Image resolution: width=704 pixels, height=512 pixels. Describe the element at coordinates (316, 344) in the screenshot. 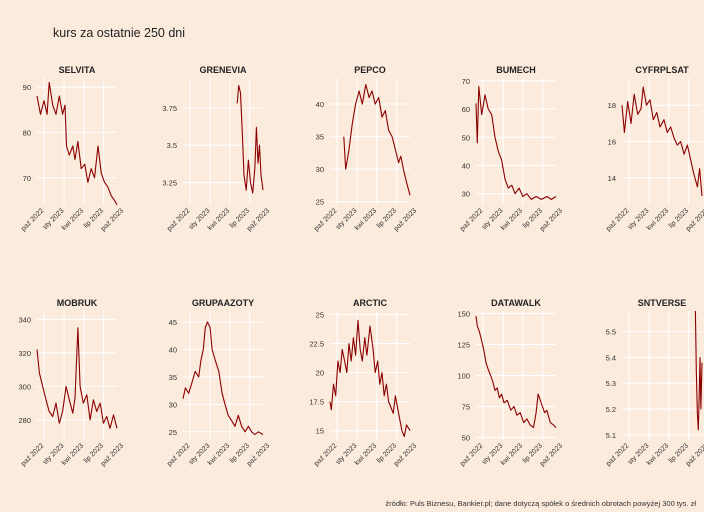

I see `y-tick-label: 22.5` at that location.